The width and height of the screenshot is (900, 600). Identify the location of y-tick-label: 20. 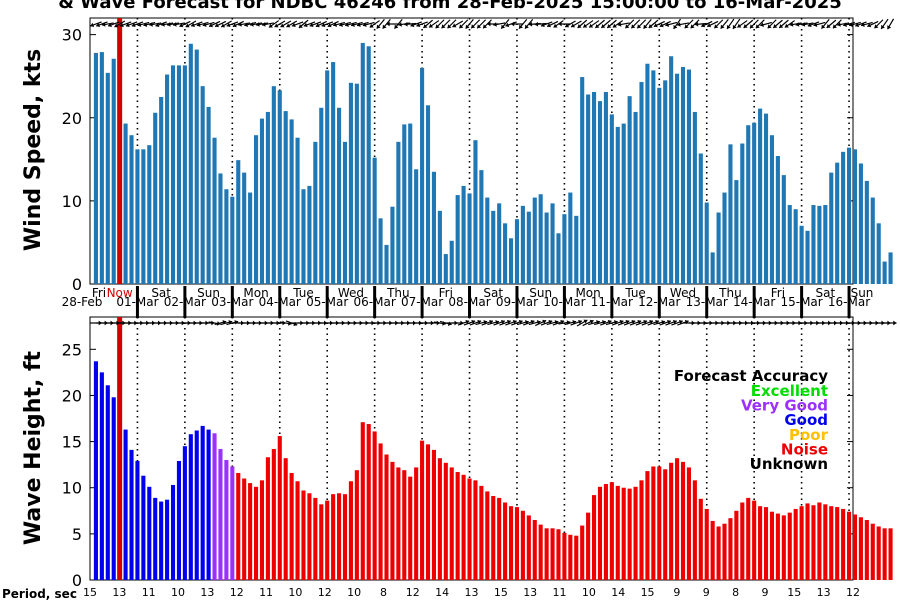
(72, 118).